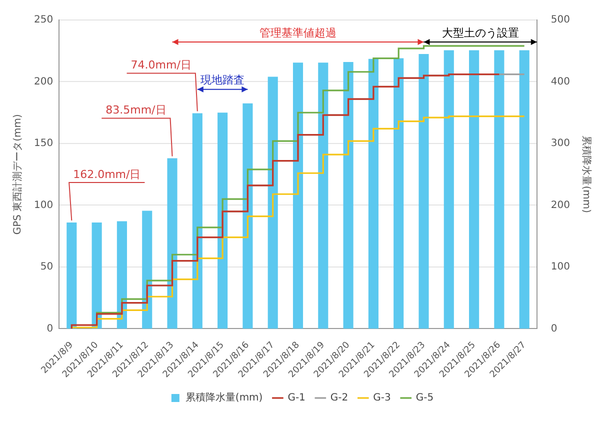  Describe the element at coordinates (560, 205) in the screenshot. I see `y2-tick-label: 200` at that location.